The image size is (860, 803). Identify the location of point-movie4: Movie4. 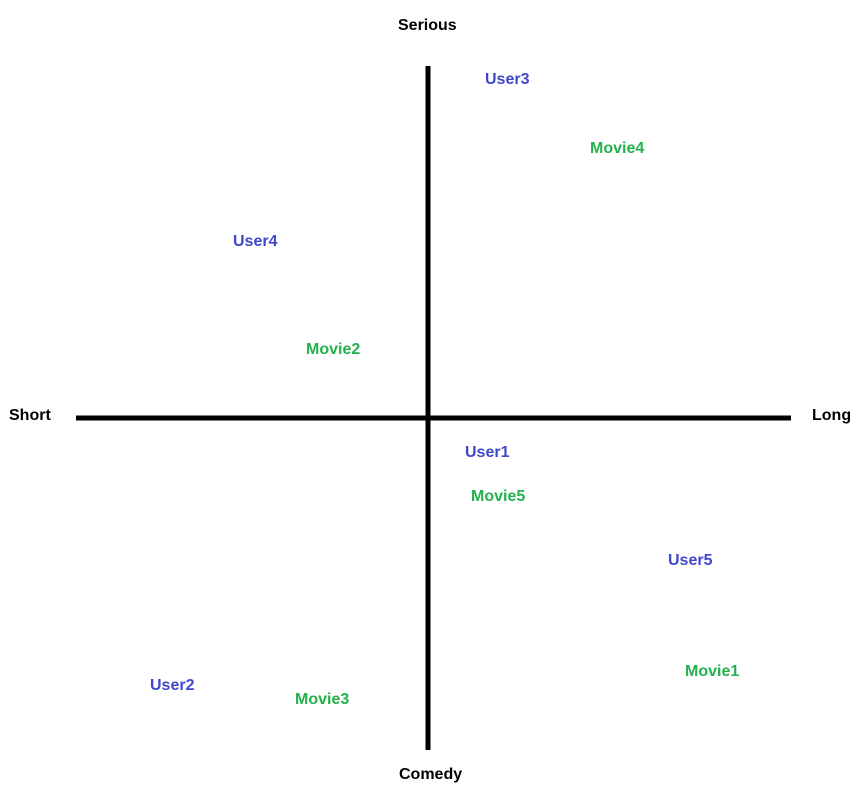
(617, 148).